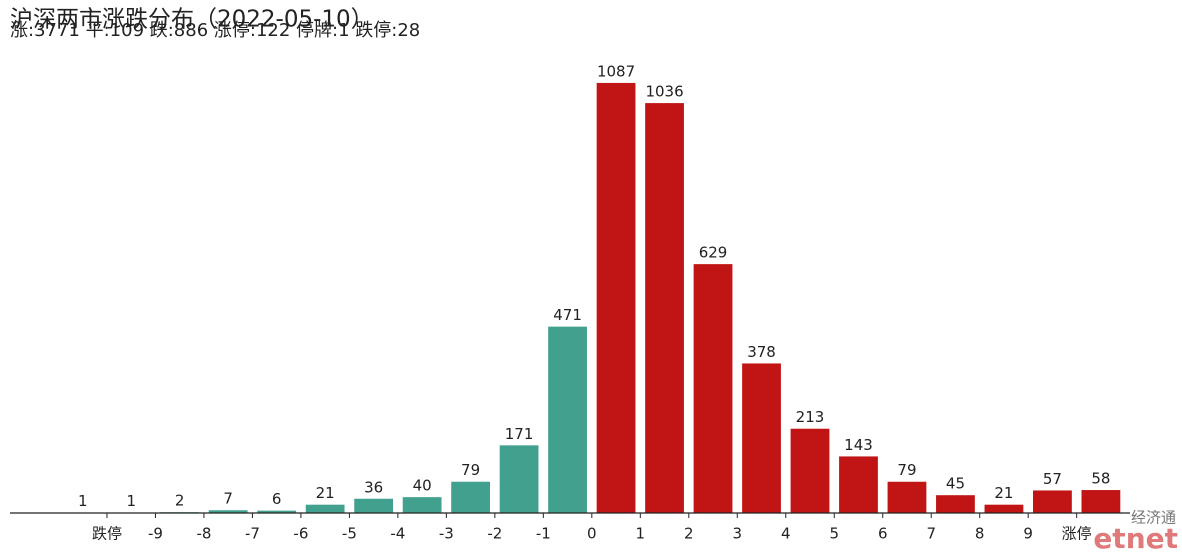 Image resolution: width=1182 pixels, height=553 pixels. I want to click on x-tick-label: -2, so click(494, 534).